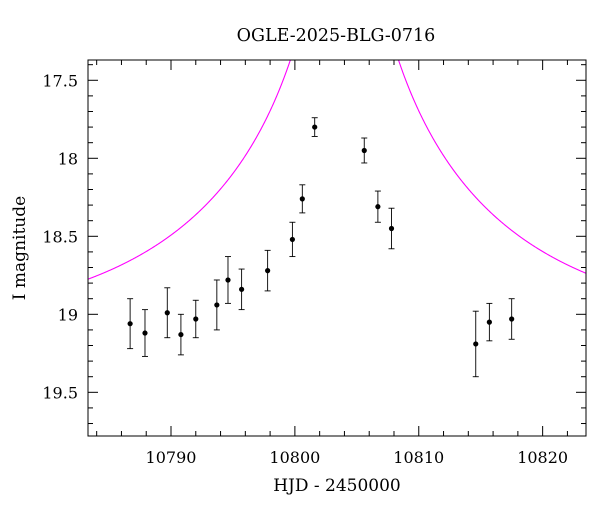 The width and height of the screenshot is (600, 512). I want to click on y-tick-label: 19, so click(68, 314).